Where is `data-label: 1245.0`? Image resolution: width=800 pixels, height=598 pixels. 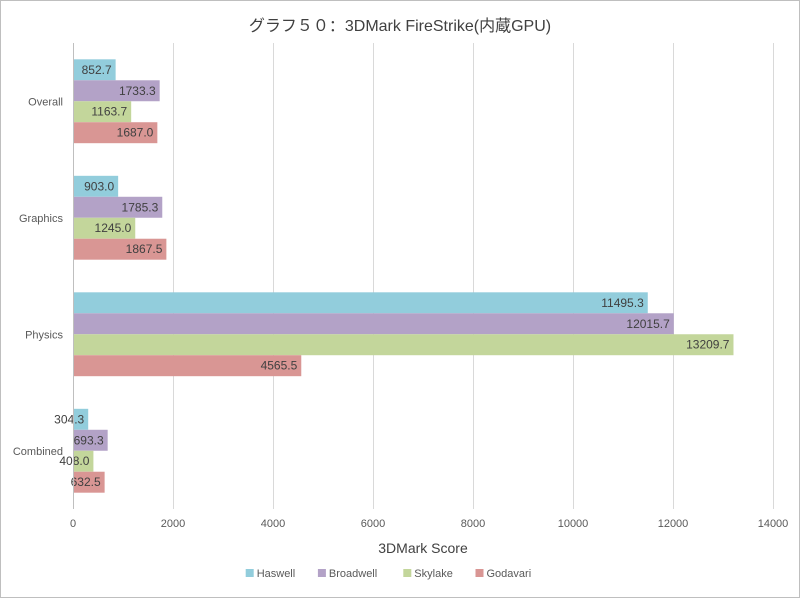
data-label: 1245.0 is located at coordinates (113, 228).